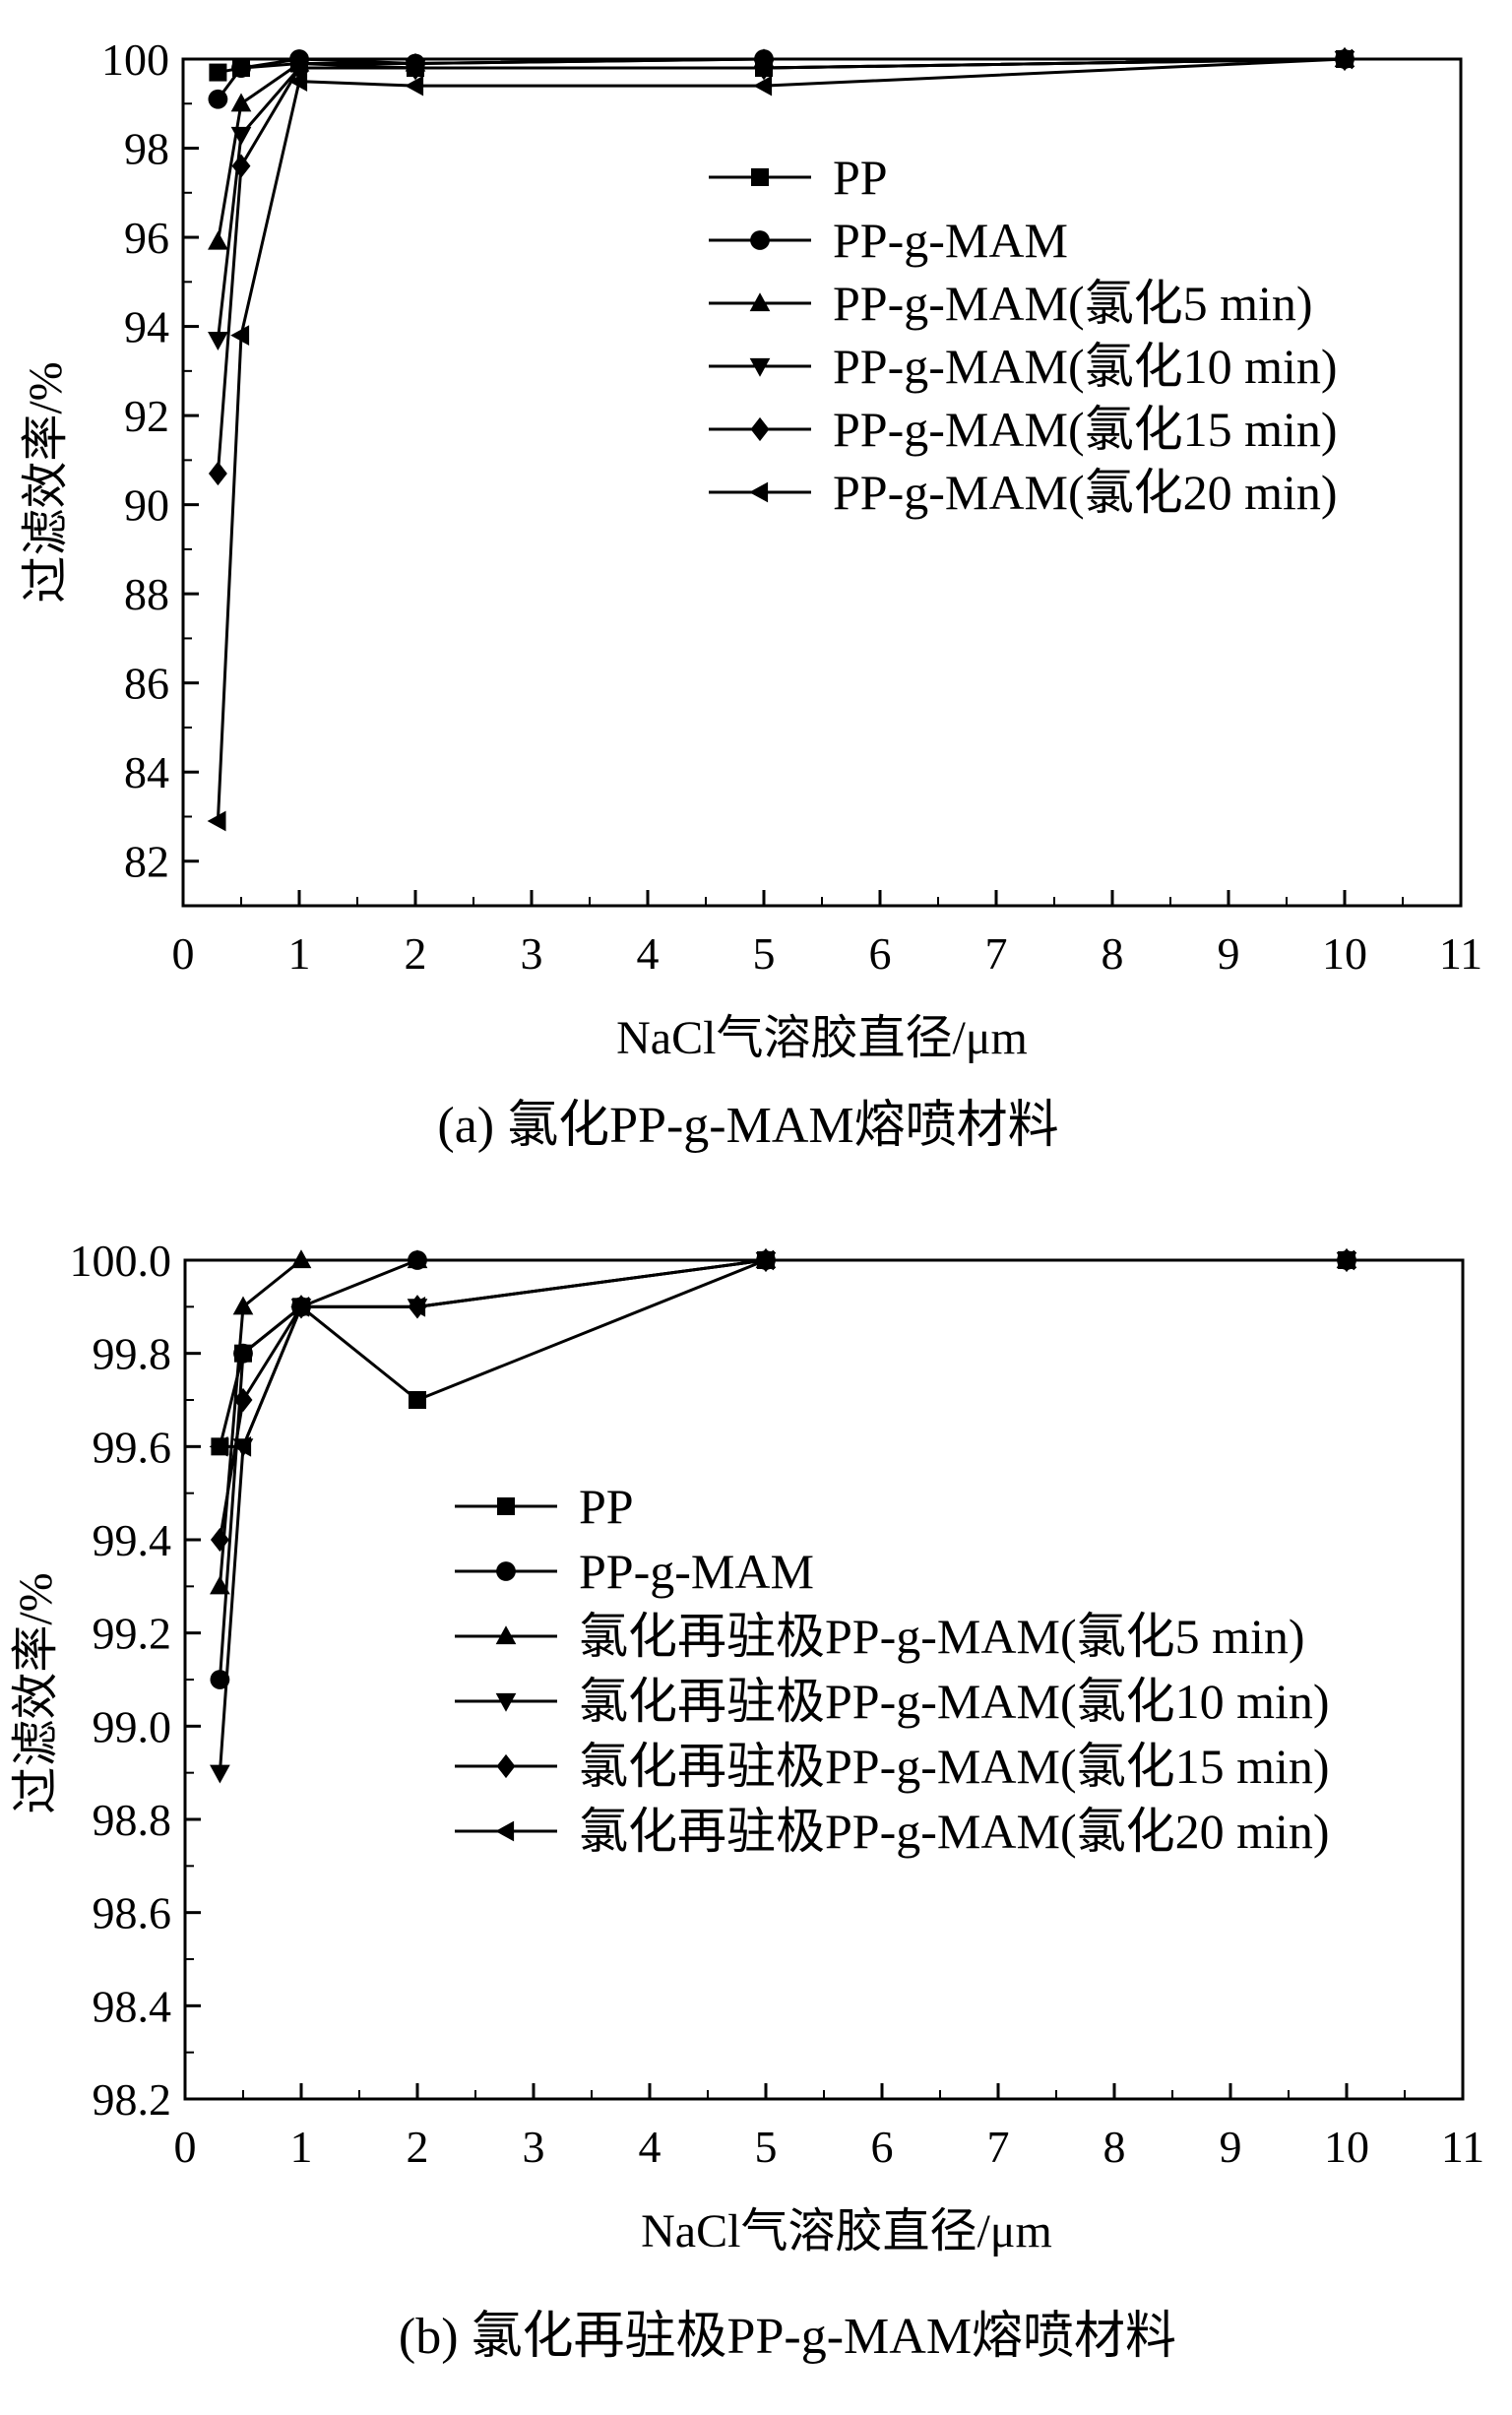 The width and height of the screenshot is (1512, 2415). What do you see at coordinates (146, 684) in the screenshot?
I see `y-tick-label: 86` at bounding box center [146, 684].